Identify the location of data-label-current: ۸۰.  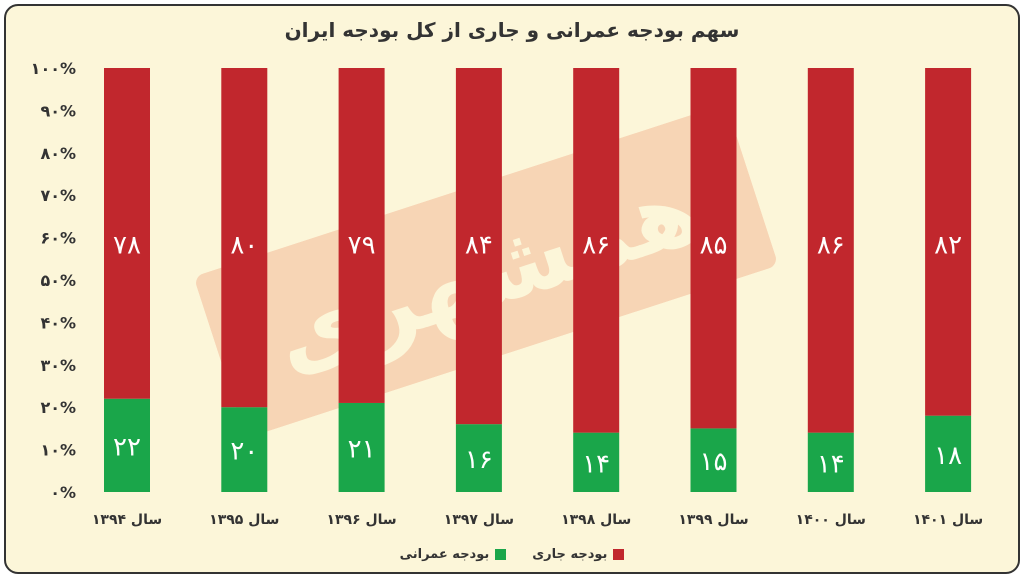
(244, 246).